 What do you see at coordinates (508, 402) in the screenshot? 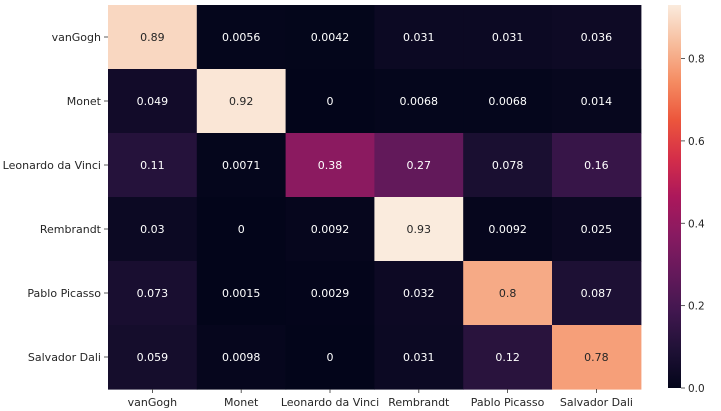
I see `x-axis-tick-label: Pablo Picasso` at bounding box center [508, 402].